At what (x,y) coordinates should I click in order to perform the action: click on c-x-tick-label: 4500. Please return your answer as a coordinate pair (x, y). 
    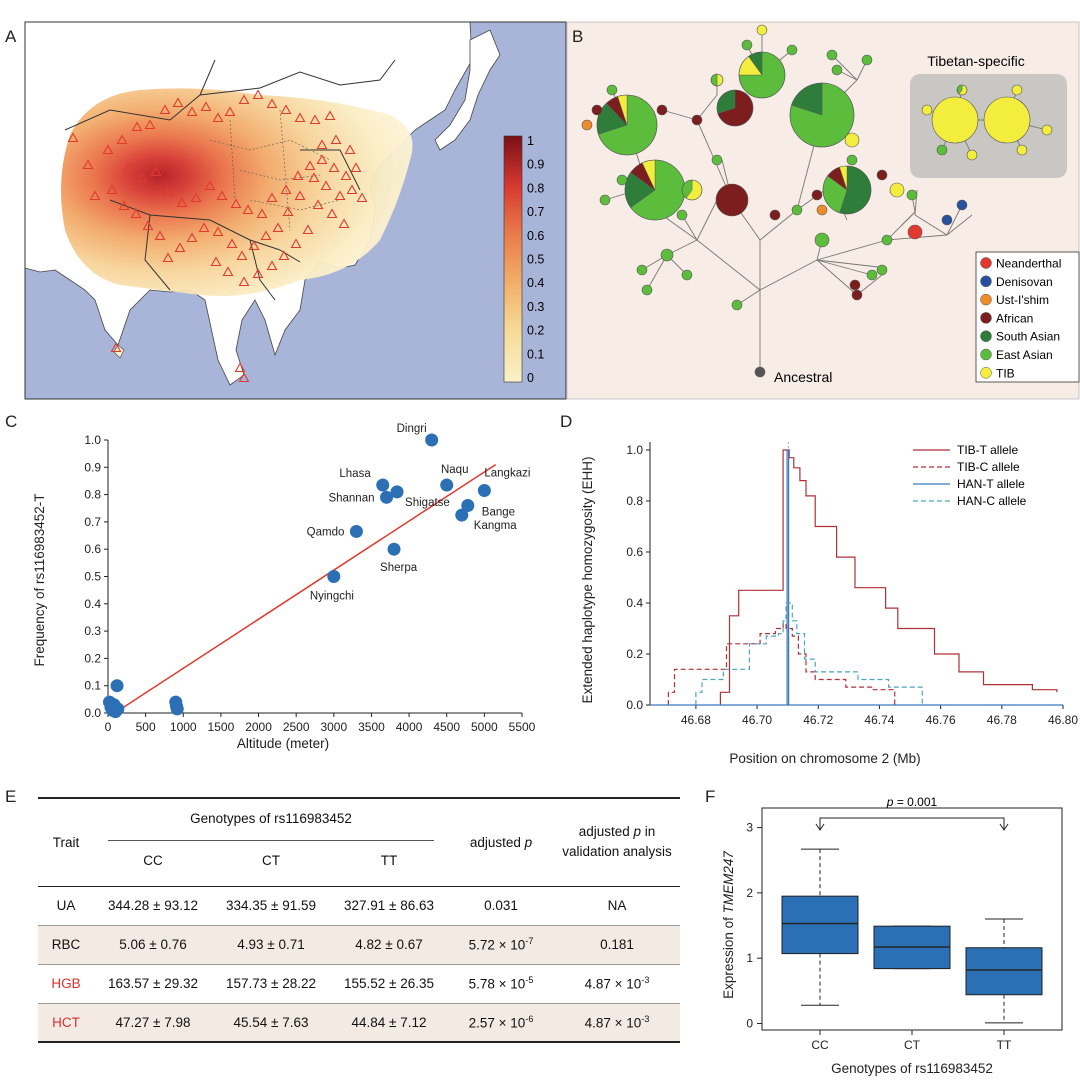
    Looking at the image, I should click on (446, 727).